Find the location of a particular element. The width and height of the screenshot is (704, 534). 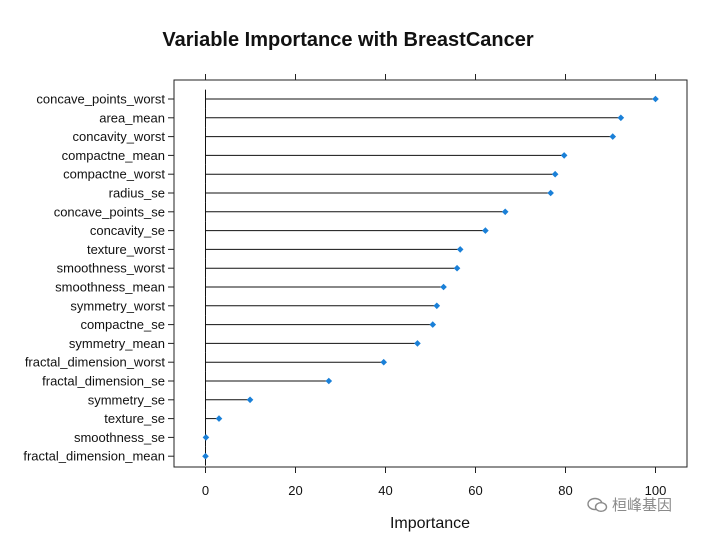

y-label-2: concavity_worst is located at coordinates (119, 136).